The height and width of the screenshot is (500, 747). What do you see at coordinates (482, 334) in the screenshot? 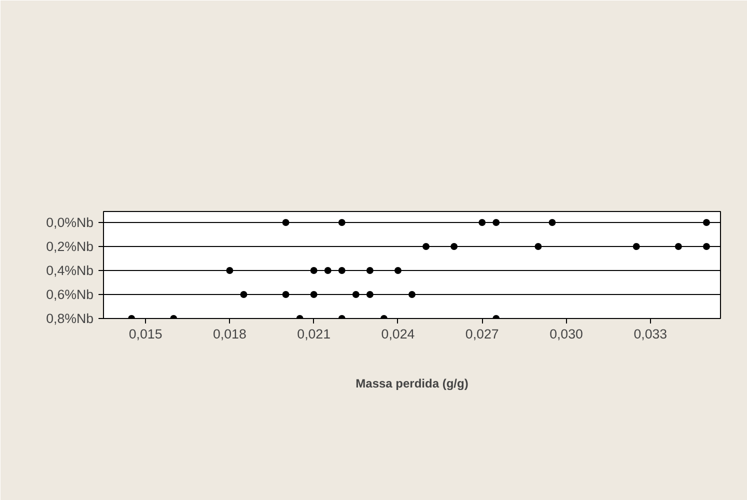
I see `x-tick-label: 0,027` at bounding box center [482, 334].